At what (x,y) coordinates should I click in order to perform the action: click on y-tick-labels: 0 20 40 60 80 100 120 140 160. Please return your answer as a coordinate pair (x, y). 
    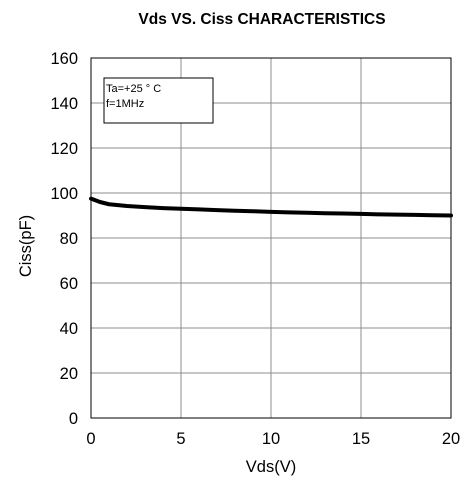
    Looking at the image, I should click on (64, 239).